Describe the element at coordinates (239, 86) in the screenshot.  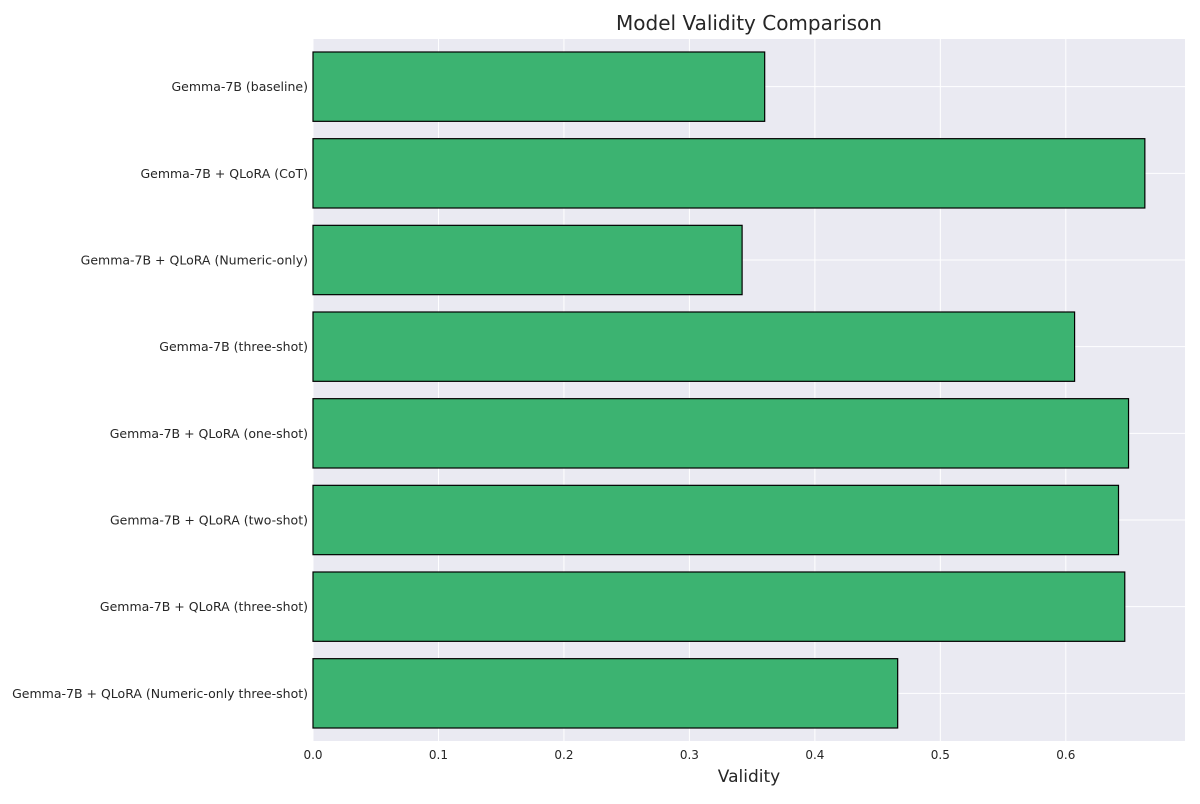
I see `category-label: Gemma-7B (baseline)` at that location.